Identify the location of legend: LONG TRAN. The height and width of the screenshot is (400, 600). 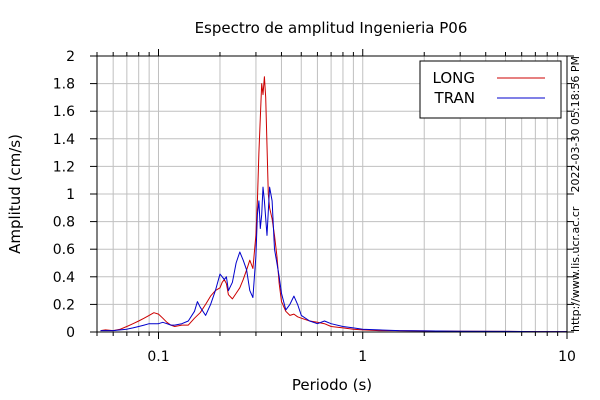
(490, 89).